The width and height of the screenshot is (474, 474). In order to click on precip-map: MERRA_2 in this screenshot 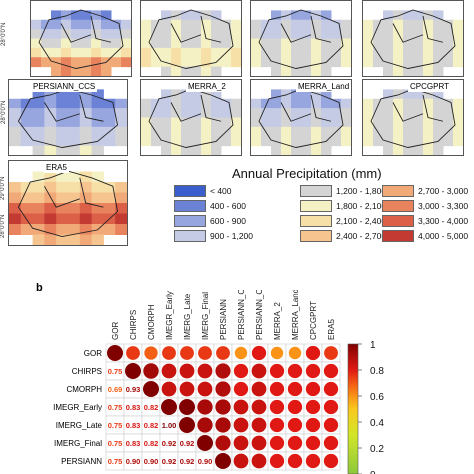, I will do `click(191, 117)`.